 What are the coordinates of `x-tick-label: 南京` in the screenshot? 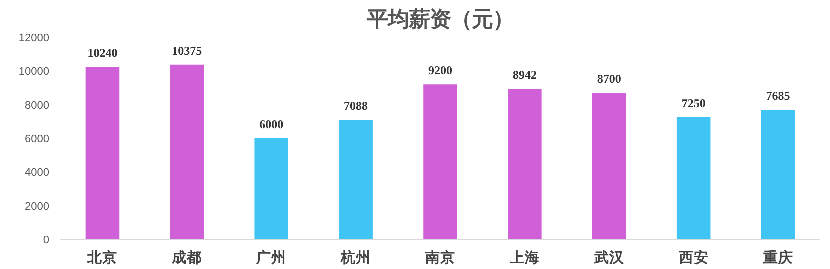 It's located at (440, 257).